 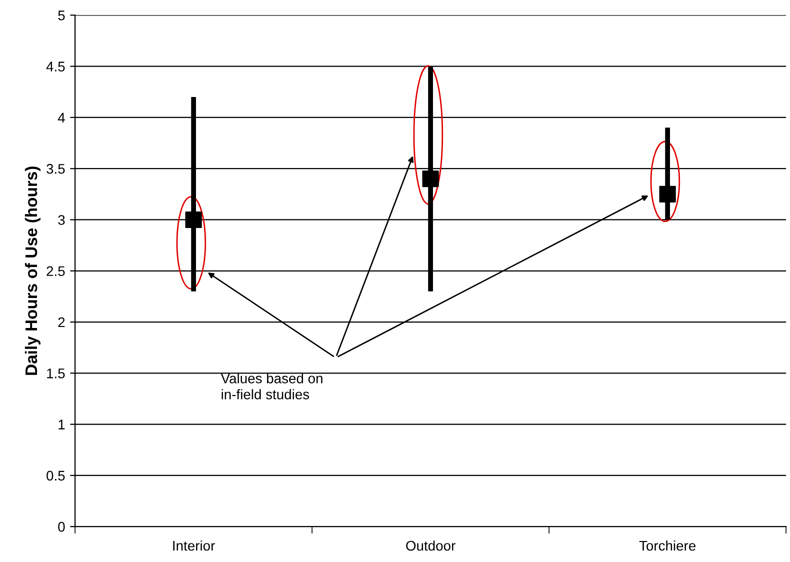 What do you see at coordinates (55, 169) in the screenshot?
I see `y-tick-label: 3.5` at bounding box center [55, 169].